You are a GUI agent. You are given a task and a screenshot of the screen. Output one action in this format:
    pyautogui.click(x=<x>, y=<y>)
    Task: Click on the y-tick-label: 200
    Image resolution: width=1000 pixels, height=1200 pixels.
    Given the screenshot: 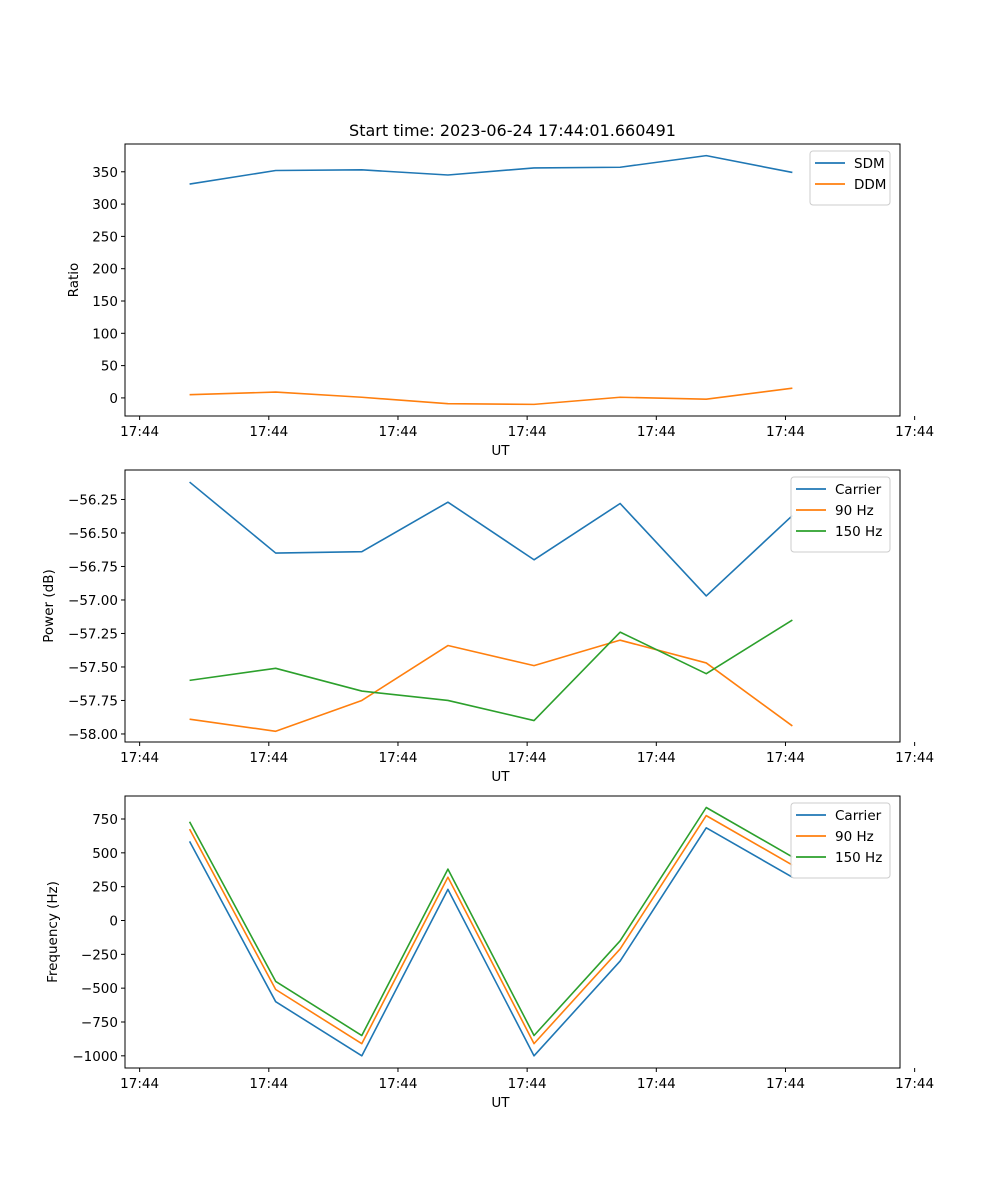 What is the action you would take?
    pyautogui.click(x=105, y=270)
    